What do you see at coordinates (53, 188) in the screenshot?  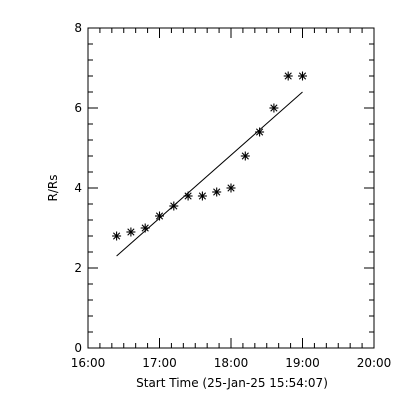 I see `y-axis-title: R/Rs` at bounding box center [53, 188].